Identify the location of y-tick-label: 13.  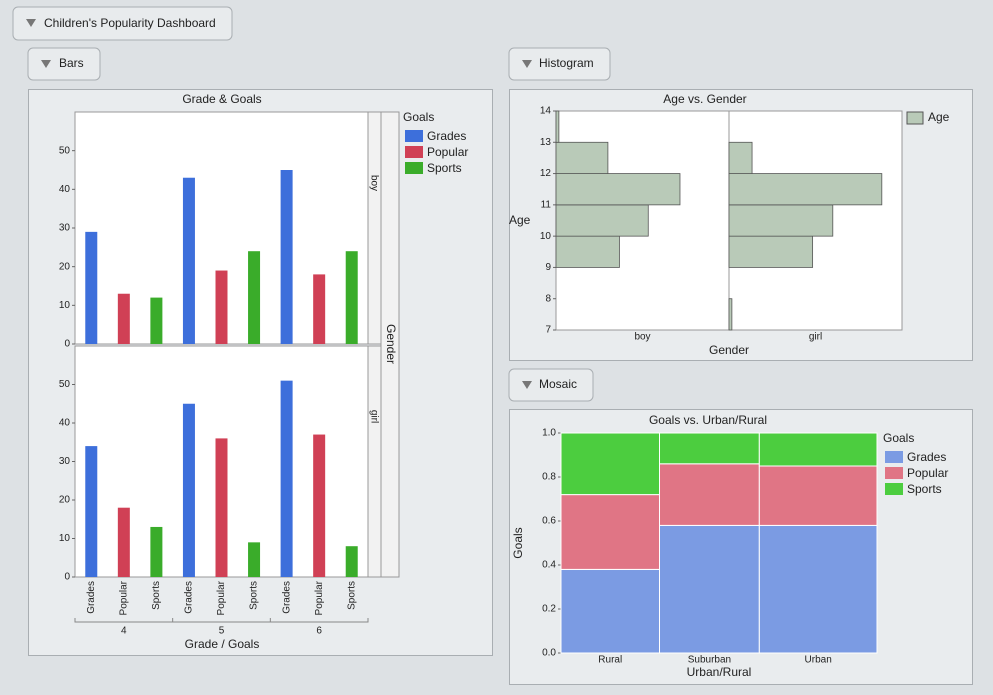
(546, 142).